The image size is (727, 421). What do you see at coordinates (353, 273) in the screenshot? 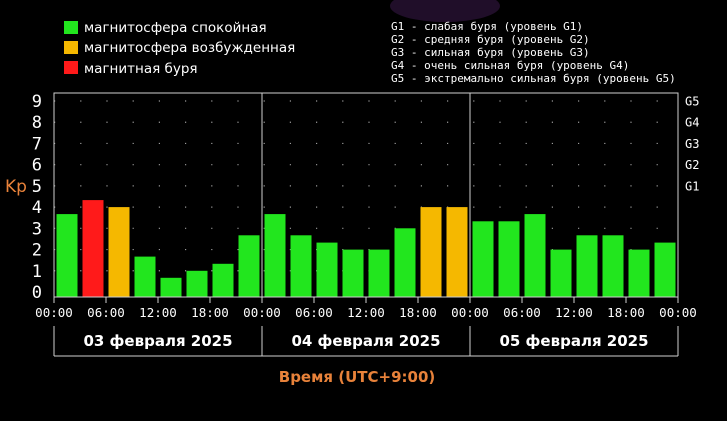
I see `bar-day2-slot4` at bounding box center [353, 273].